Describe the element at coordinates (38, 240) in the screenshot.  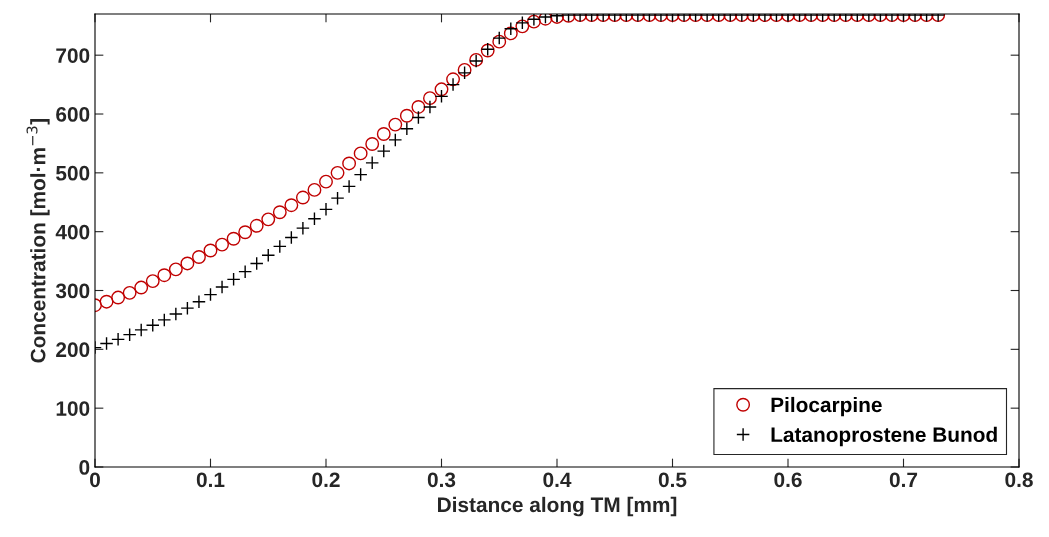
I see `y-axis-title: Concentration [mol·m$^{−3}$]` at that location.